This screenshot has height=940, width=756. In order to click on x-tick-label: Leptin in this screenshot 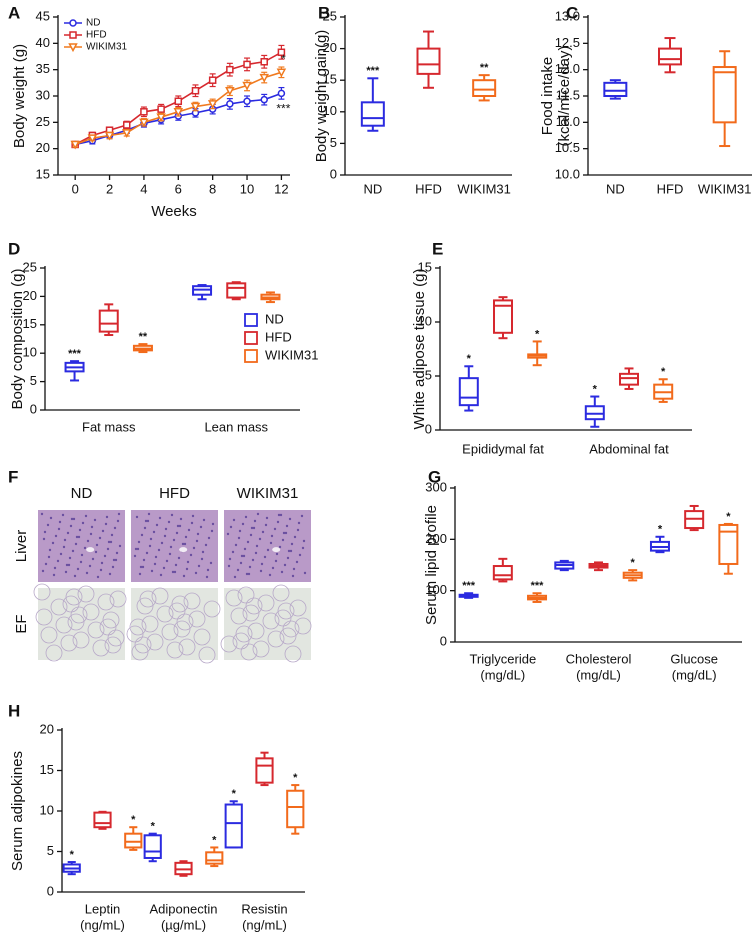, I will do `click(102, 908)`.